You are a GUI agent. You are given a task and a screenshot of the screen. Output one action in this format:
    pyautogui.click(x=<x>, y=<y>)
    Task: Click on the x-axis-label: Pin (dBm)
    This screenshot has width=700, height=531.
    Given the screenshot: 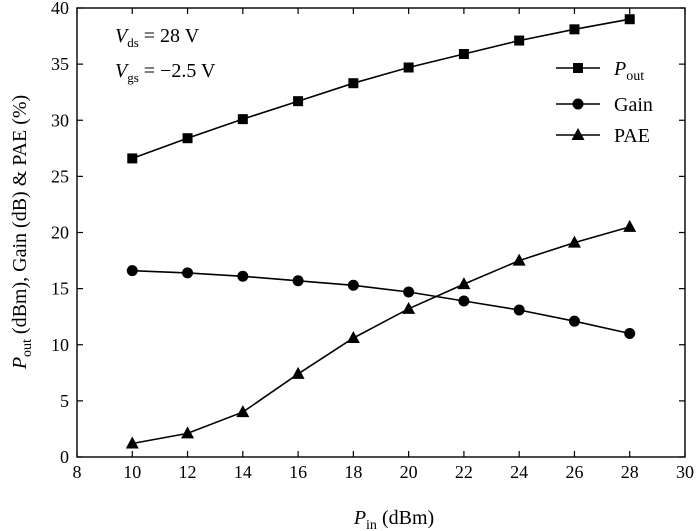 What is the action you would take?
    pyautogui.click(x=393, y=519)
    